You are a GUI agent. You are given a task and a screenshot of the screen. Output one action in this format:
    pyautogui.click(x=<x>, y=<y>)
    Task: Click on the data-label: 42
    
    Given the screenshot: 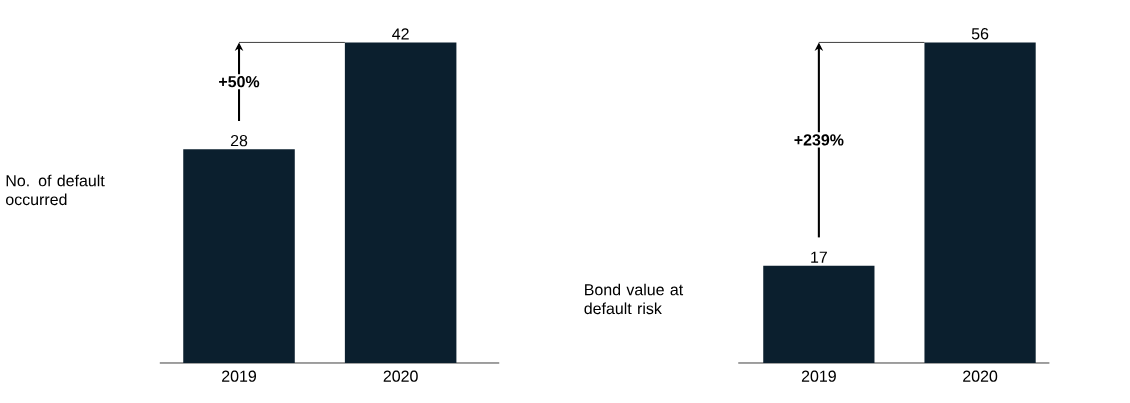 What is the action you would take?
    pyautogui.click(x=400, y=34)
    